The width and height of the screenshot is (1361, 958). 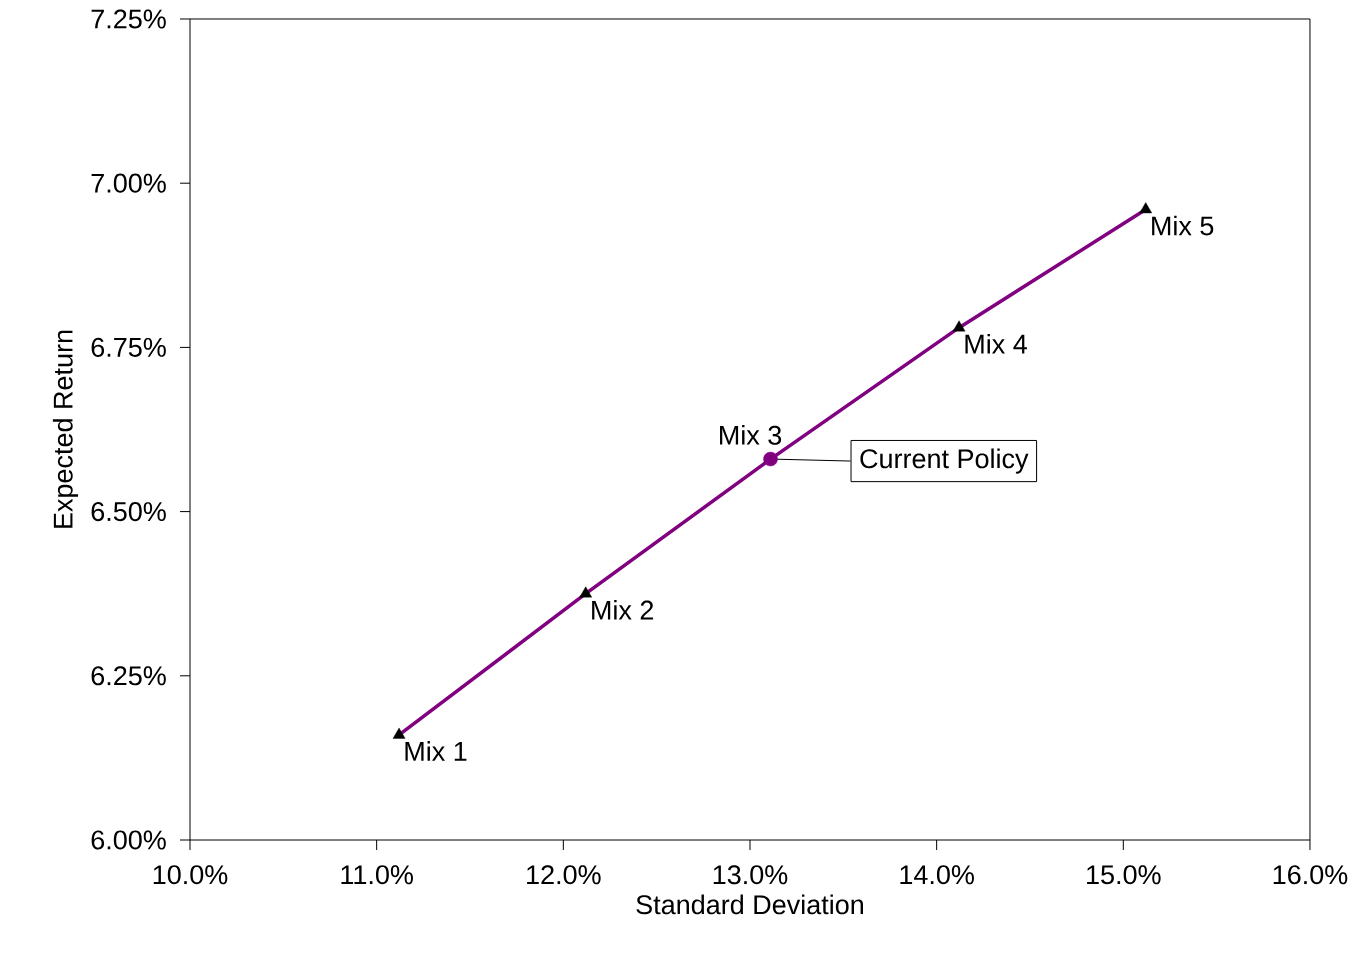 What do you see at coordinates (1310, 875) in the screenshot?
I see `x-tick-label: 16.0%` at bounding box center [1310, 875].